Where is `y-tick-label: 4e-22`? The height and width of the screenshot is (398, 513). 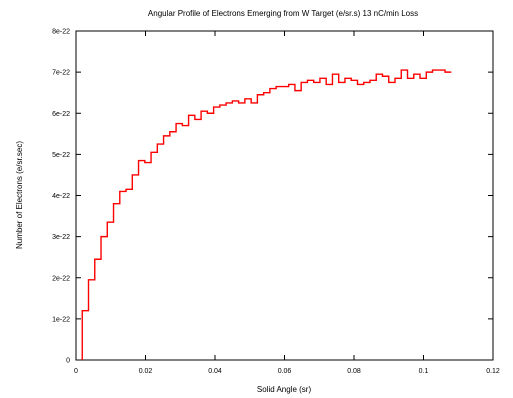
y-tick-label: 4e-22 is located at coordinates (61, 196).